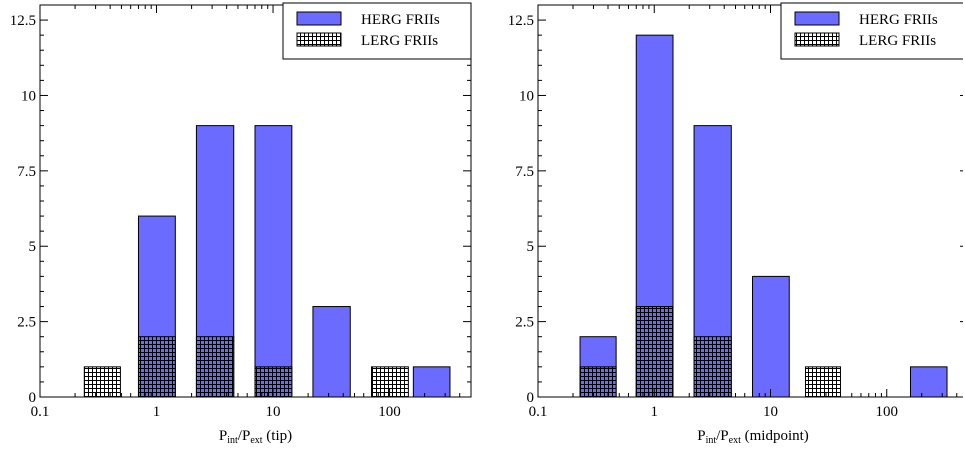  Describe the element at coordinates (775, 436) in the screenshot. I see `x-axis-label-suffix: (midpoint)` at that location.